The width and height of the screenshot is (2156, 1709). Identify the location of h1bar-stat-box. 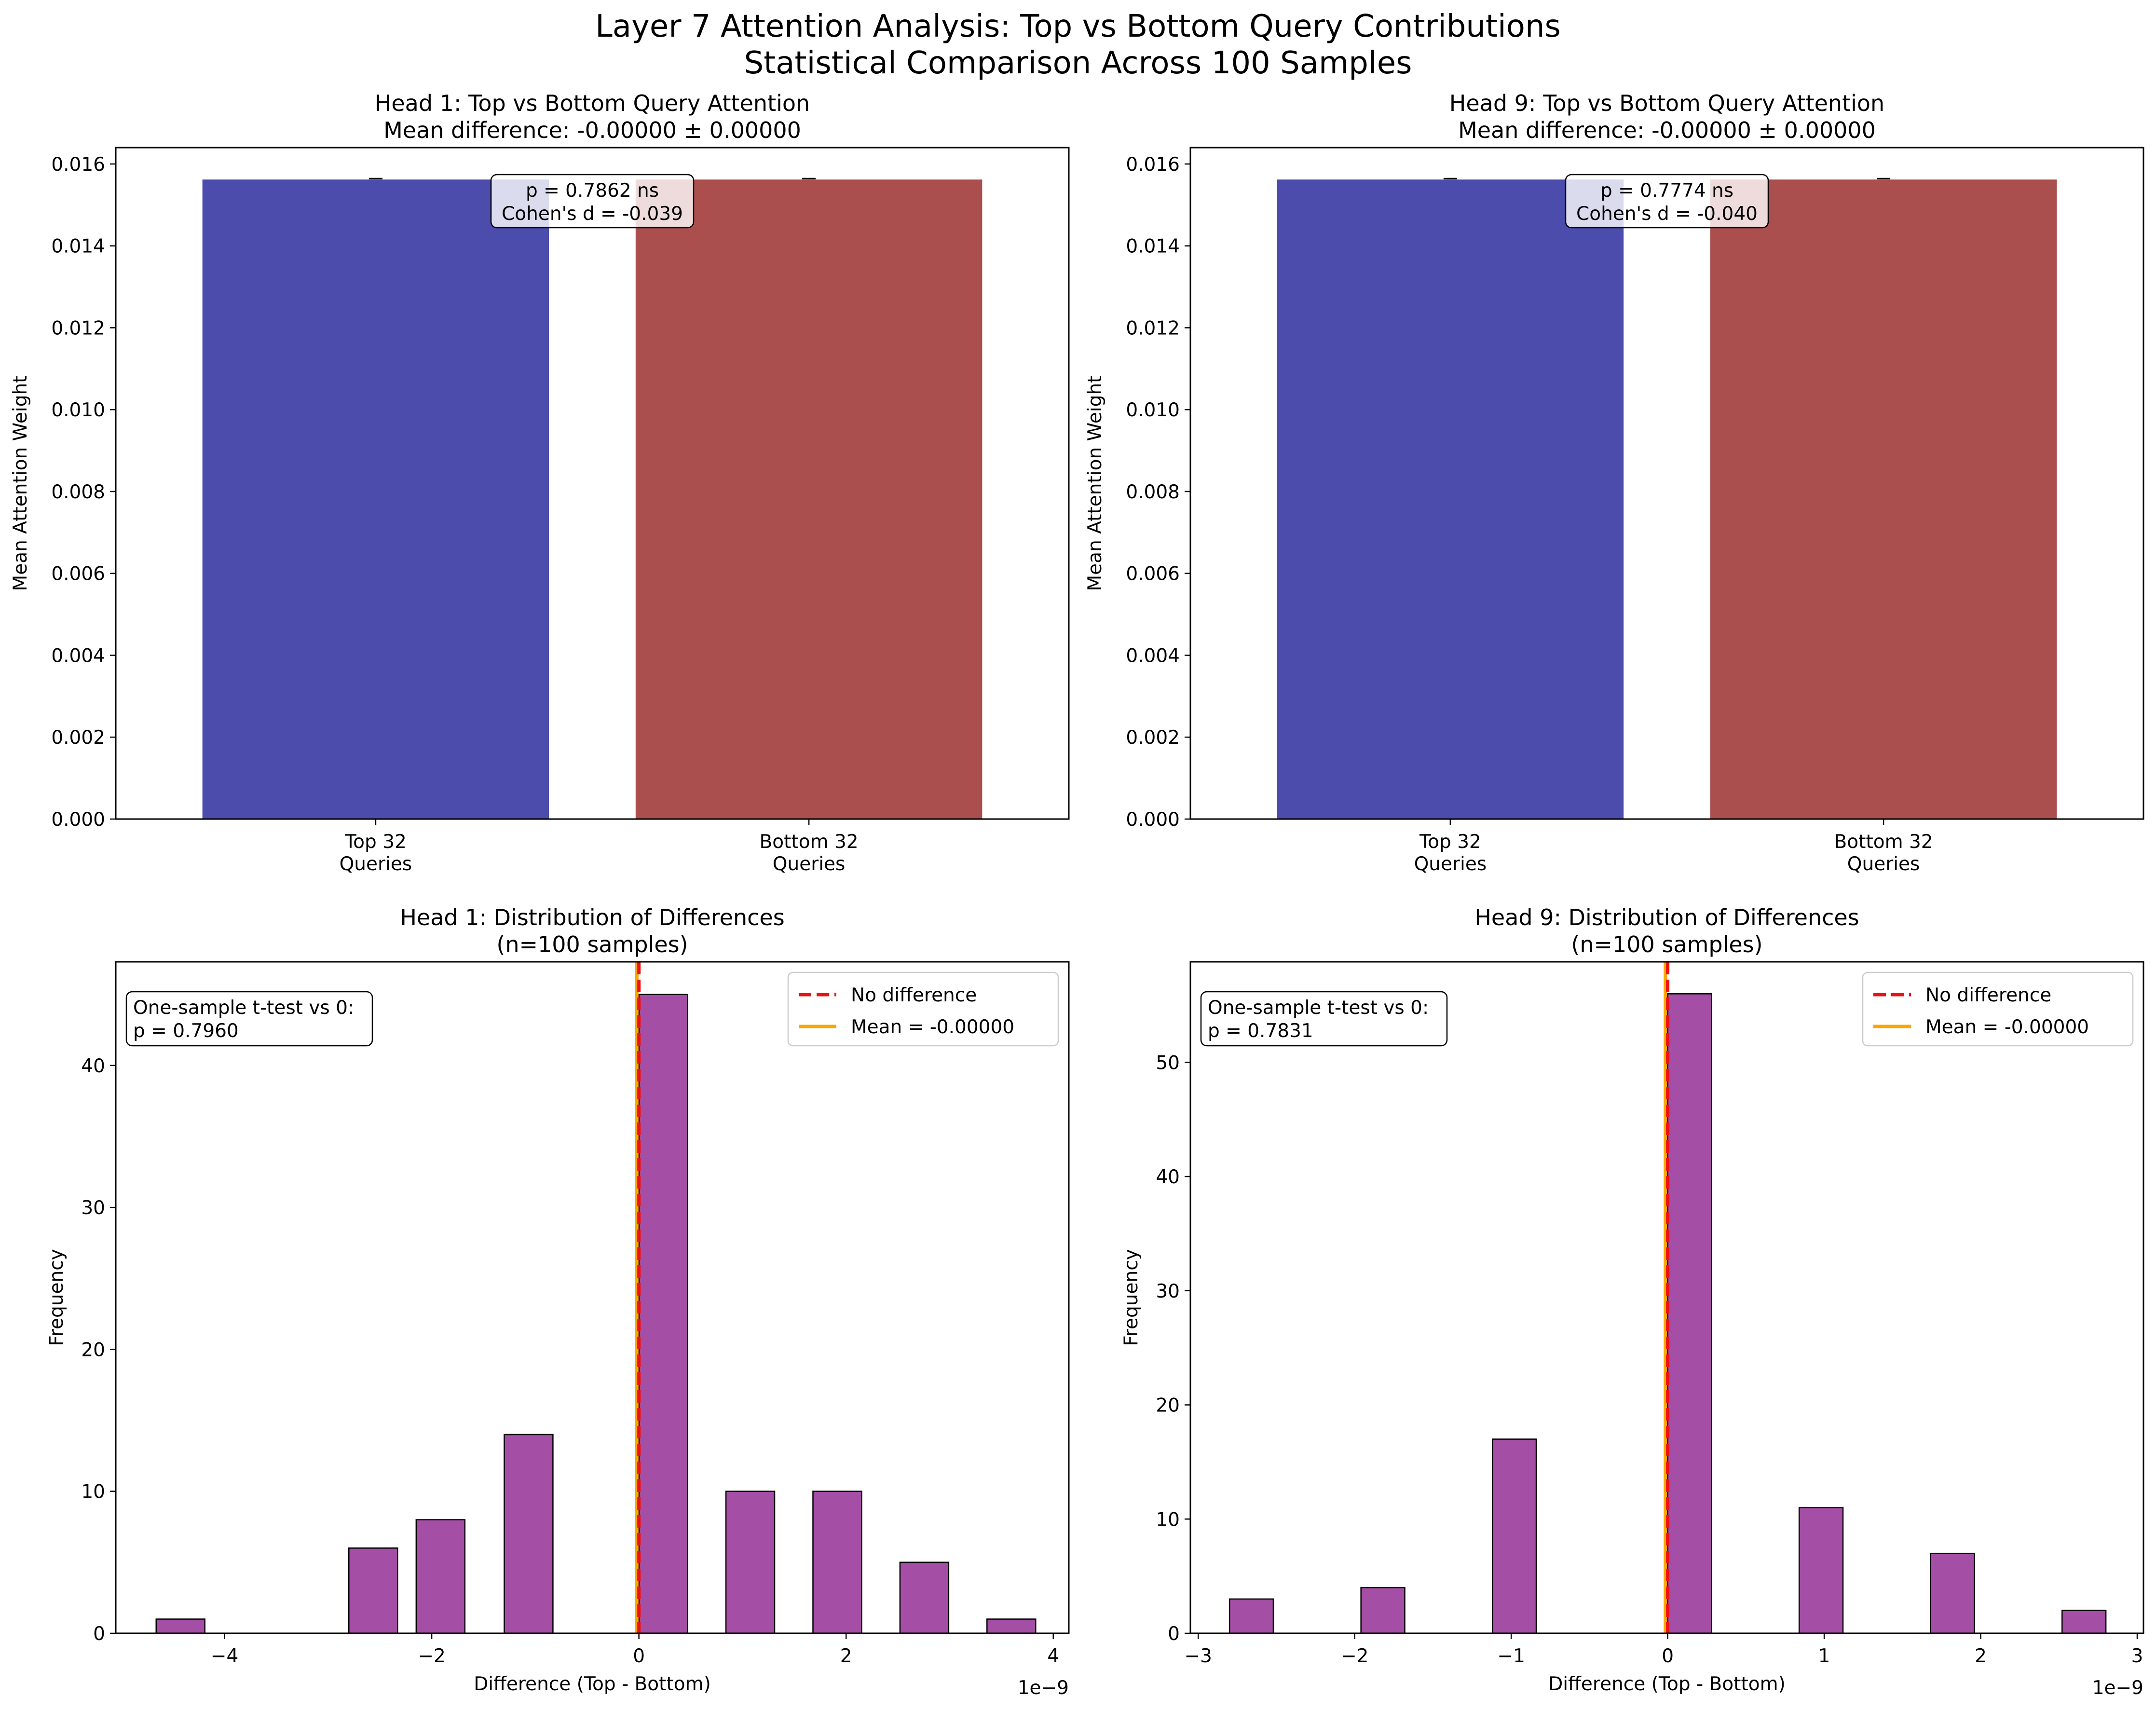
(592, 201).